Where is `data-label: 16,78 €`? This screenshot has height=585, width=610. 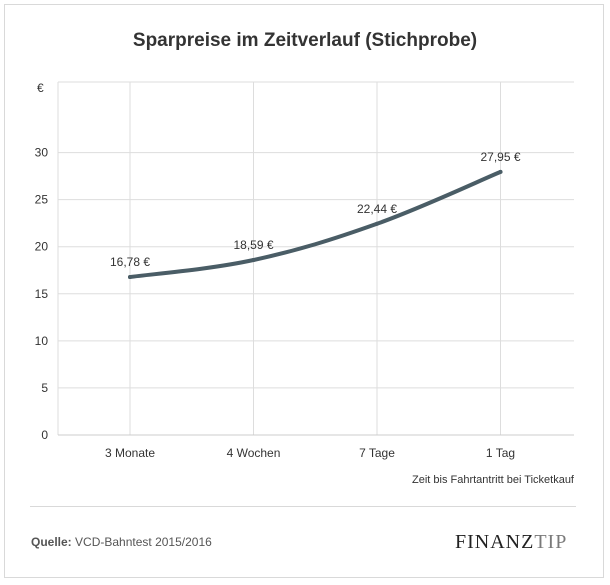
data-label: 16,78 € is located at coordinates (130, 262).